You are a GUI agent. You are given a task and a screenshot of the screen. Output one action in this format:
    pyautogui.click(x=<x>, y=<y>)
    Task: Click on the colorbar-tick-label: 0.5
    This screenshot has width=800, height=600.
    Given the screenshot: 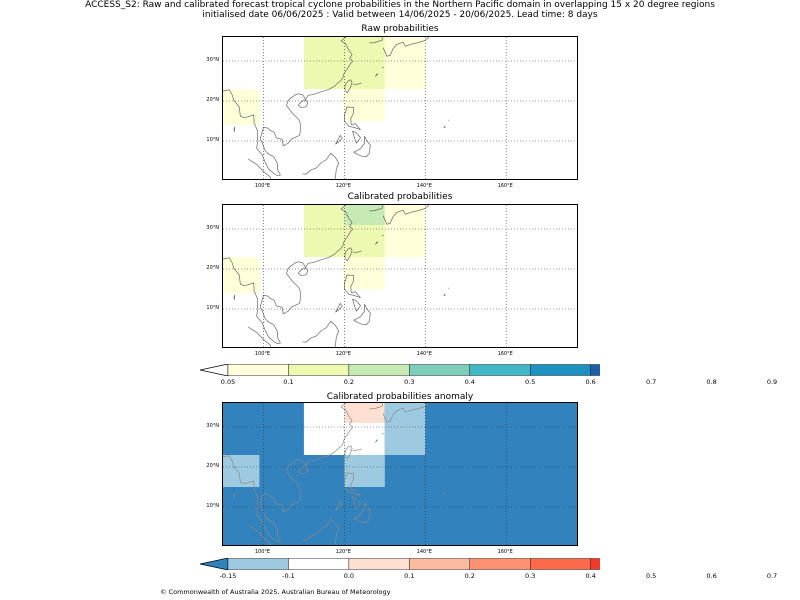 What is the action you would take?
    pyautogui.click(x=651, y=576)
    